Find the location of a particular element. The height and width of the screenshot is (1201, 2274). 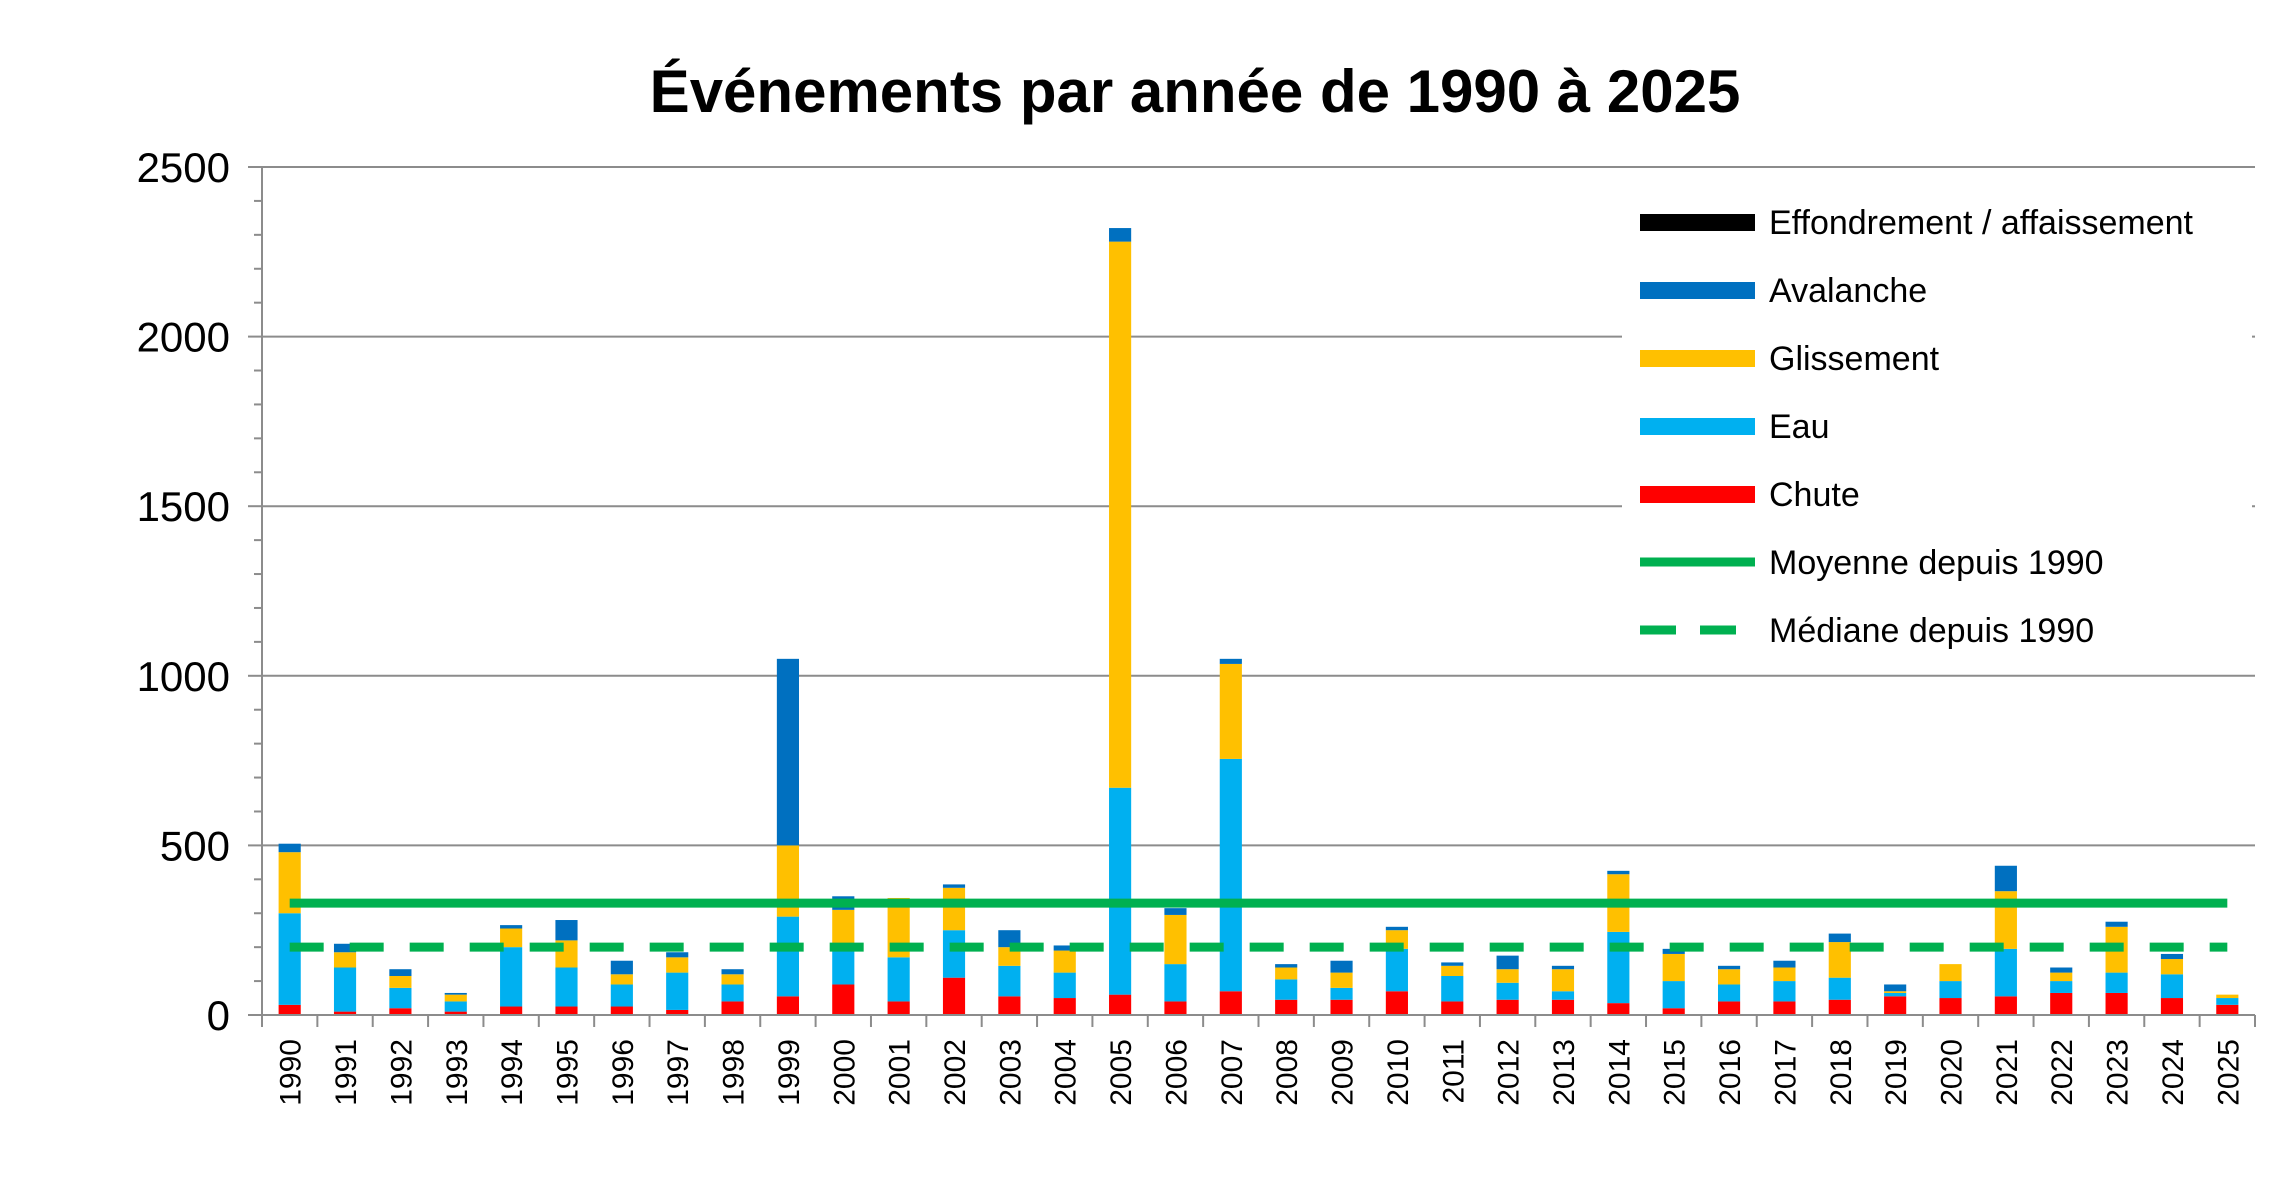

bar-avalanche-1999 is located at coordinates (788, 752).